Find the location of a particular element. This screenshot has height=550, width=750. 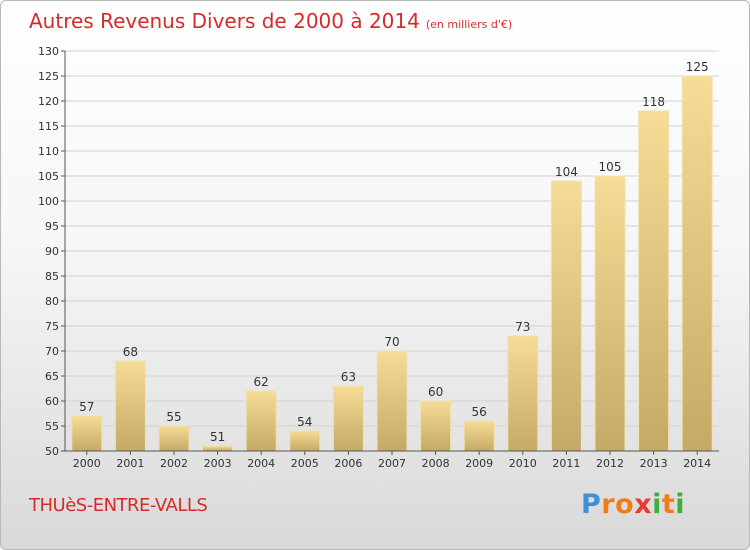

x-tick-label: 2008 is located at coordinates (436, 463).